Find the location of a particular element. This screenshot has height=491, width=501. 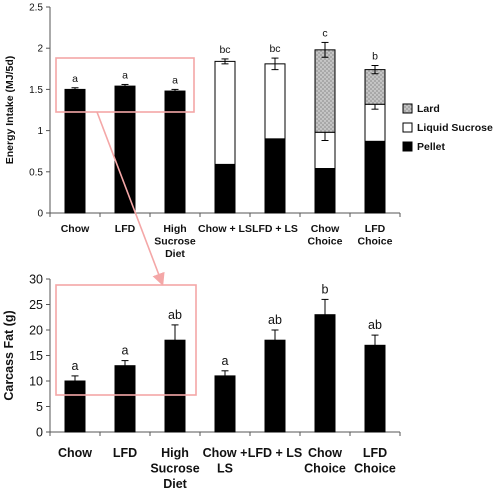

significance-label: c is located at coordinates (324, 33).